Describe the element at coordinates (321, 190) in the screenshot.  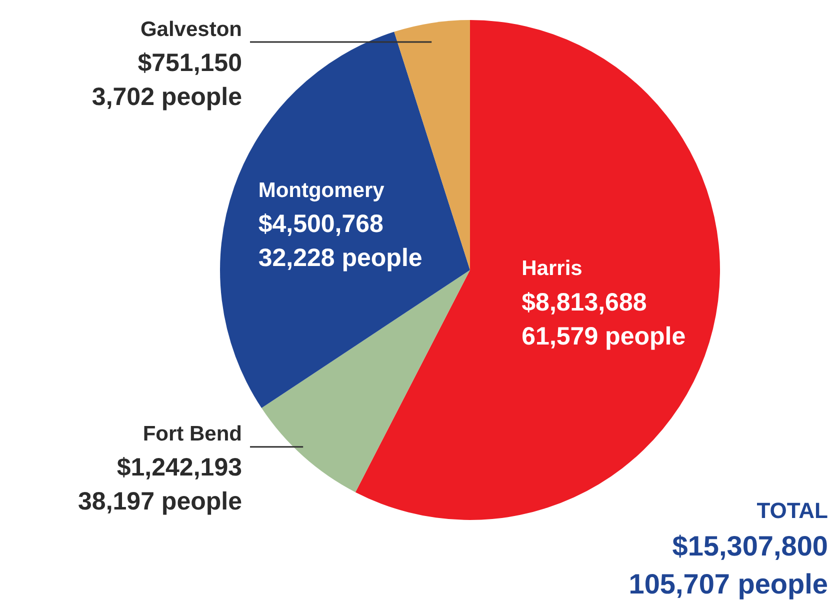
I see `slice-label: Montgomery` at that location.